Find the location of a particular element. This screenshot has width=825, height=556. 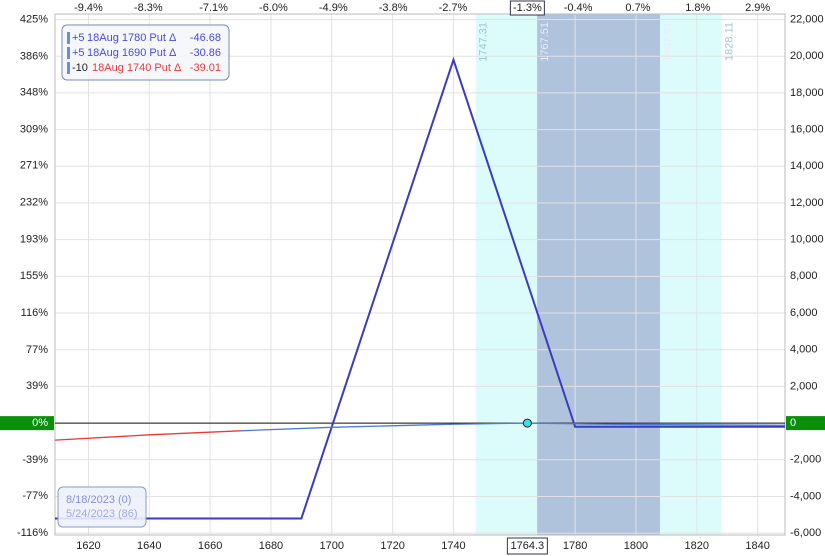

y-tick-label: 20,000 is located at coordinates (807, 56).